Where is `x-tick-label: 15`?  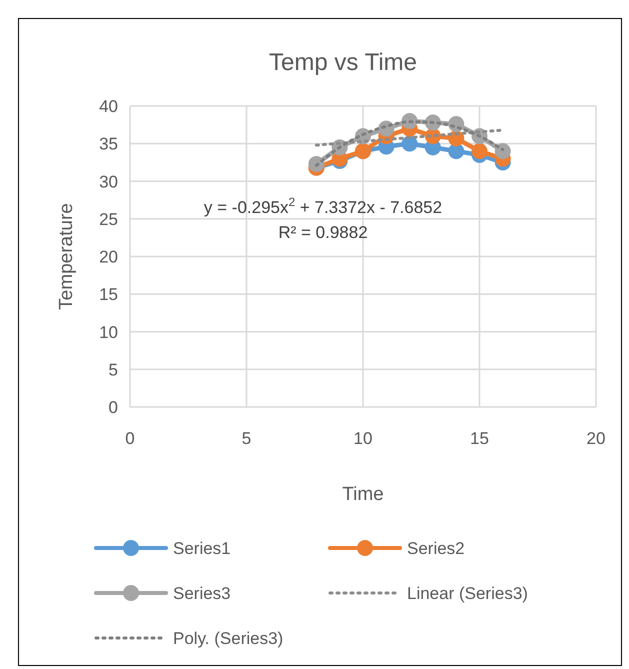
x-tick-label: 15 is located at coordinates (479, 438).